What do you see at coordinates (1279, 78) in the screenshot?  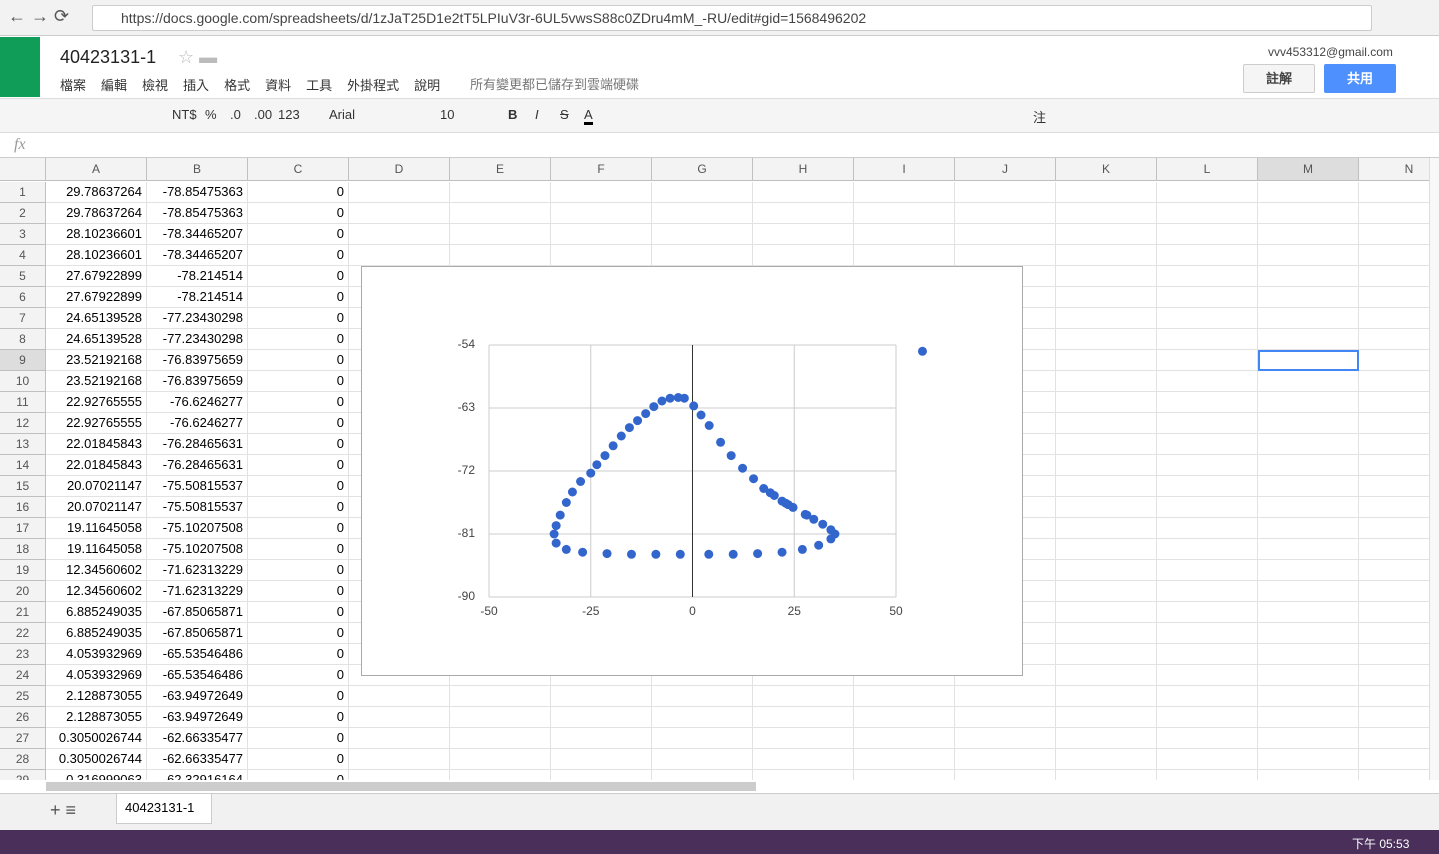 I see `comment-button: 註解` at bounding box center [1279, 78].